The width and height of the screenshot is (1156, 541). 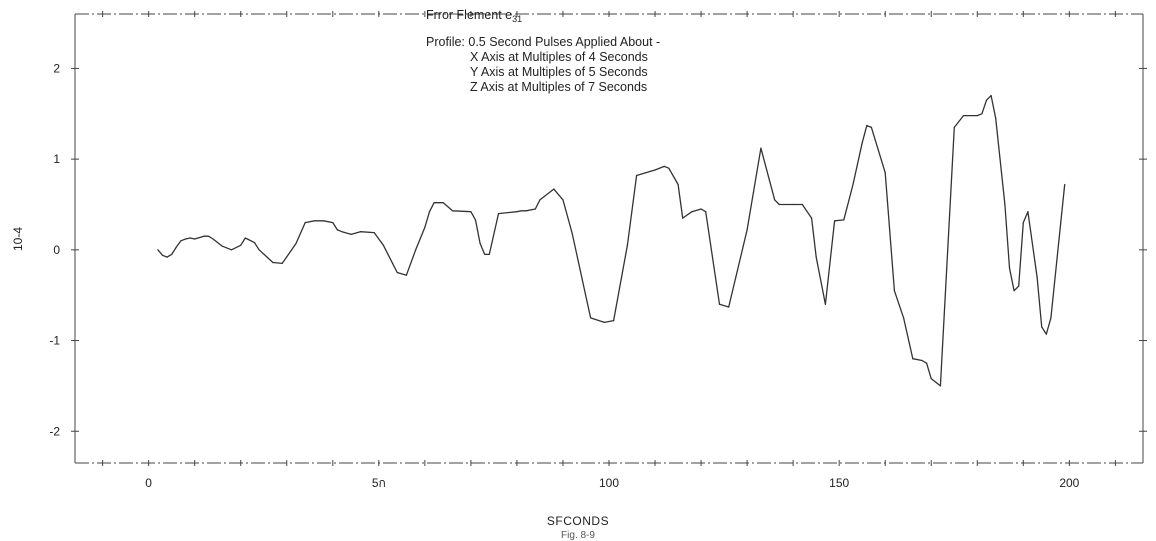 I want to click on y-tick-label: 2, so click(x=56, y=68).